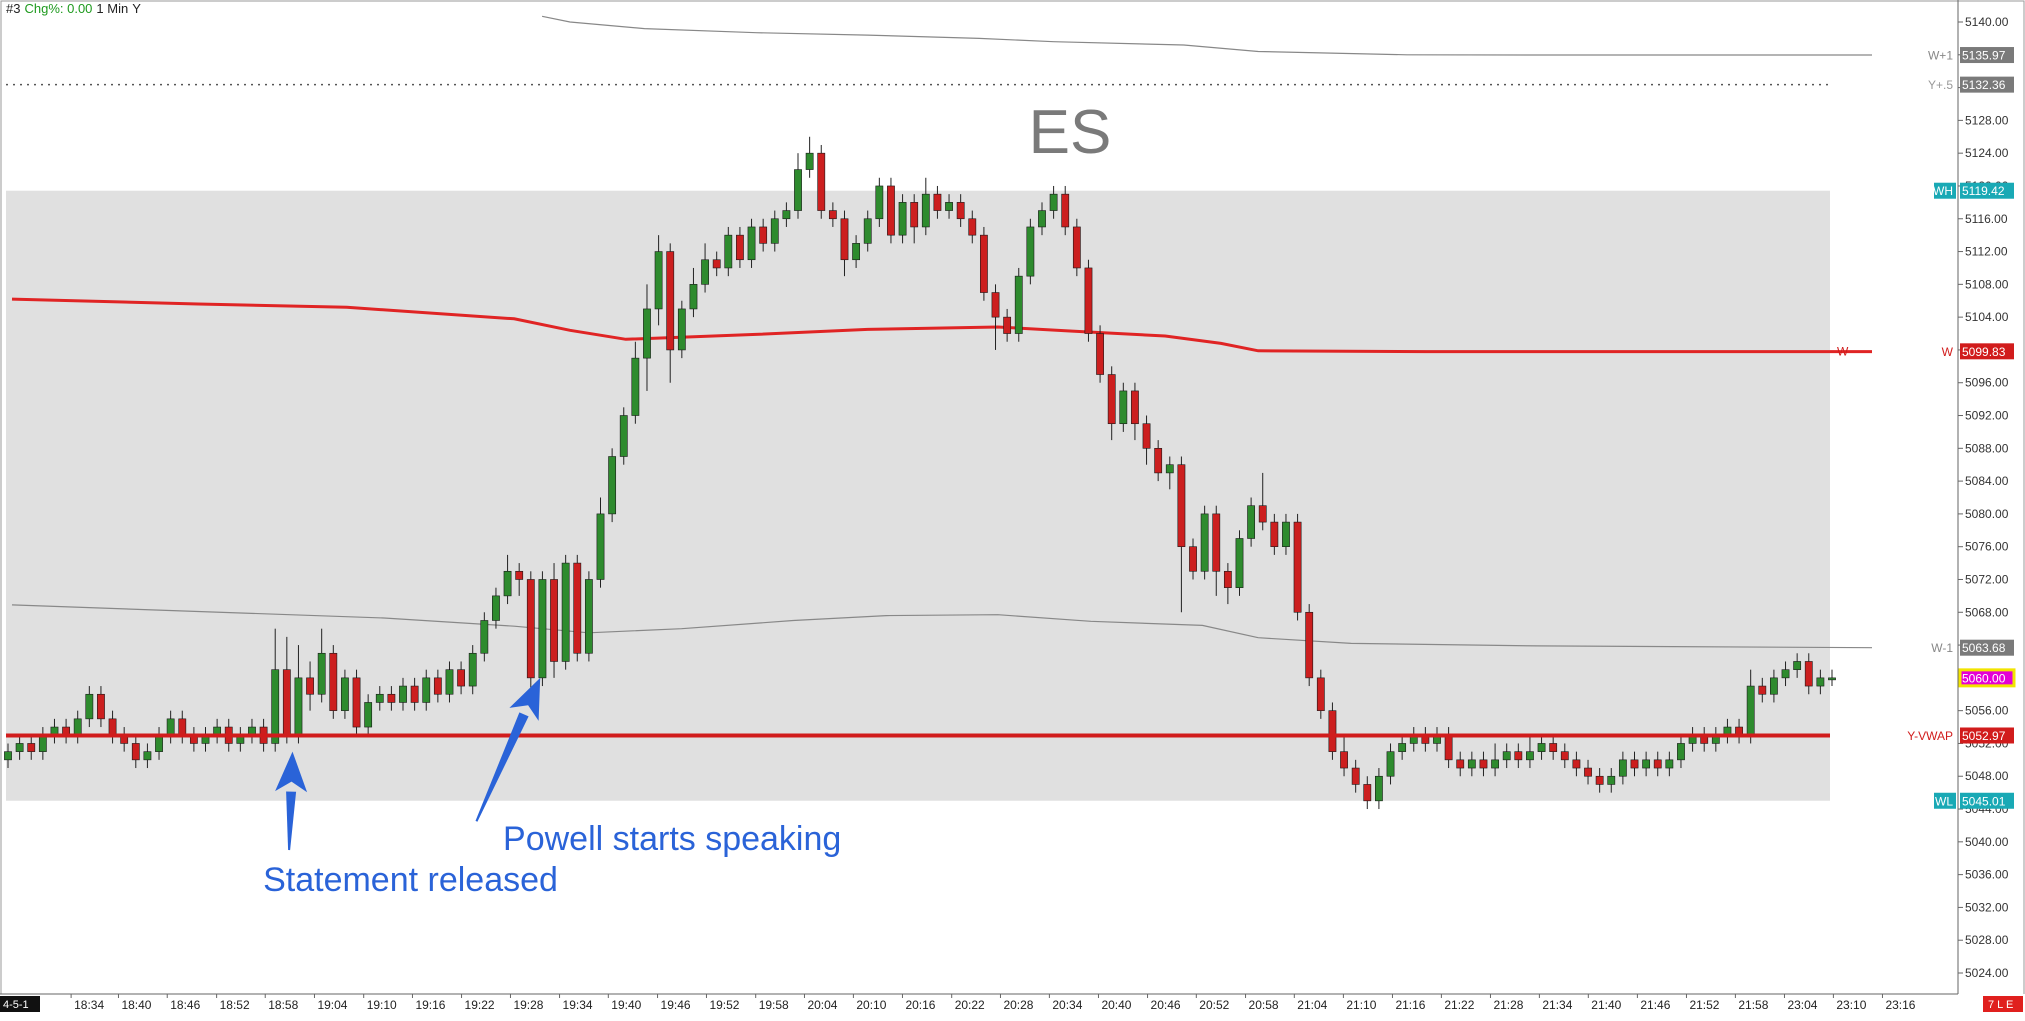 Image resolution: width=2025 pixels, height=1021 pixels. I want to click on interval-label: 1 Min, so click(112, 8).